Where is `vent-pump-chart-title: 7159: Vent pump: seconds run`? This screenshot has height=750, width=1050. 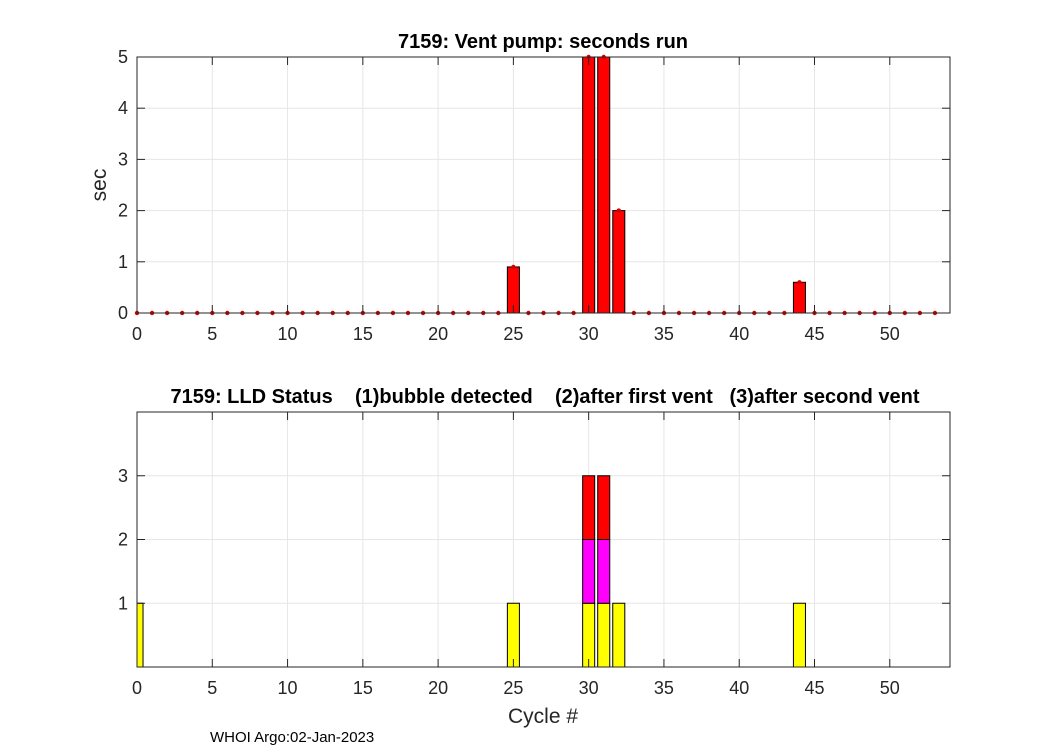
vent-pump-chart-title: 7159: Vent pump: seconds run is located at coordinates (543, 42).